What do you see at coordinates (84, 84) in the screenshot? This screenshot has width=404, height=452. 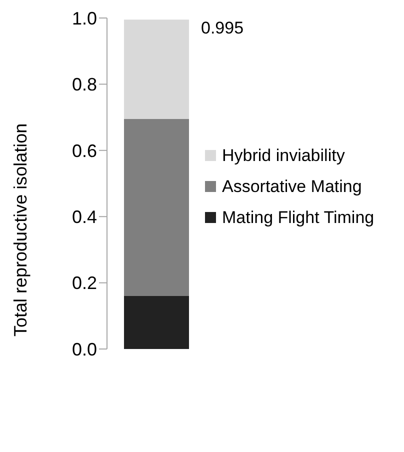 I see `y-tick-label: 0.8` at bounding box center [84, 84].